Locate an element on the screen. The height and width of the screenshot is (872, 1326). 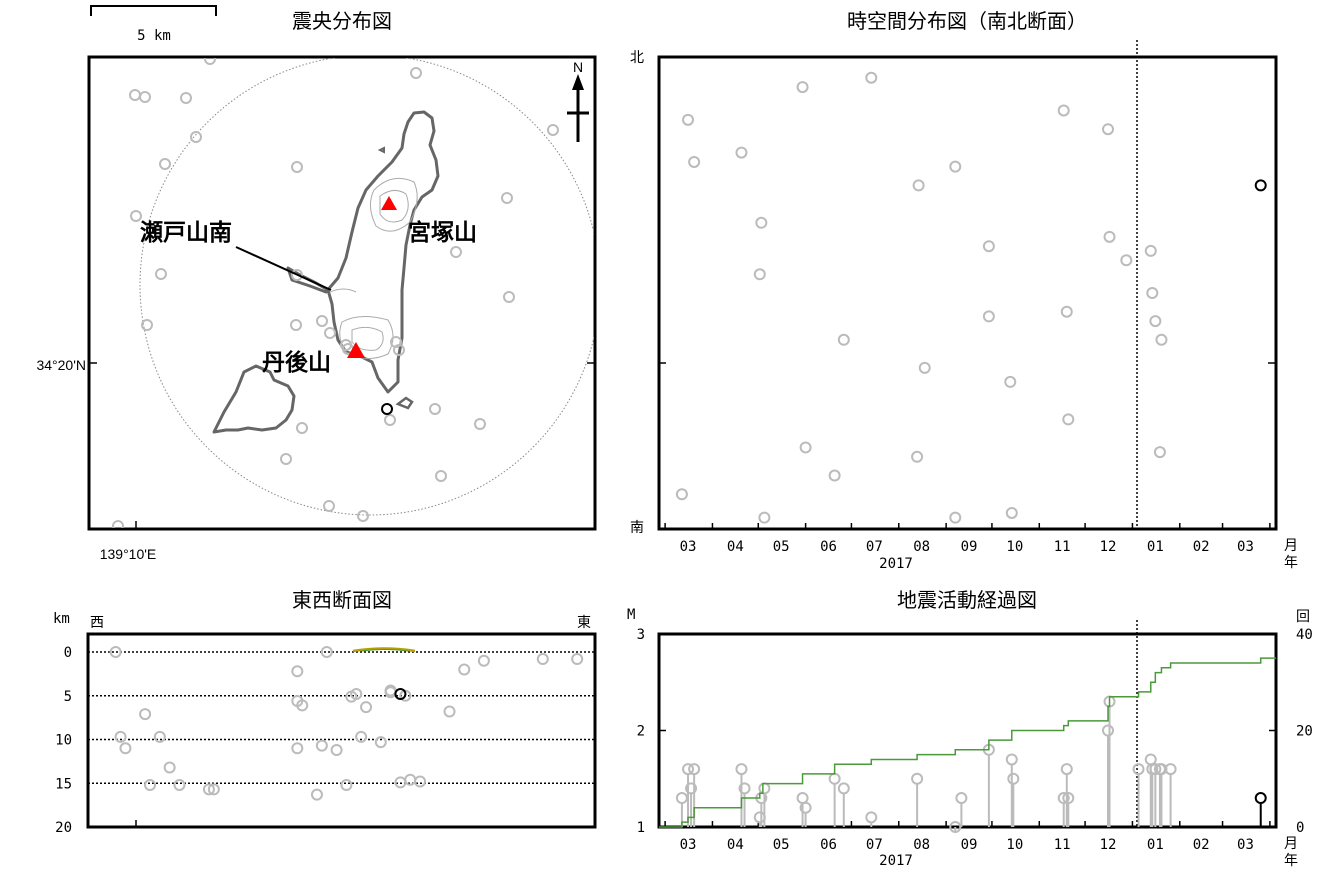
volcano-label-setoyama-minami: 瀬戸山南 is located at coordinates (186, 233).